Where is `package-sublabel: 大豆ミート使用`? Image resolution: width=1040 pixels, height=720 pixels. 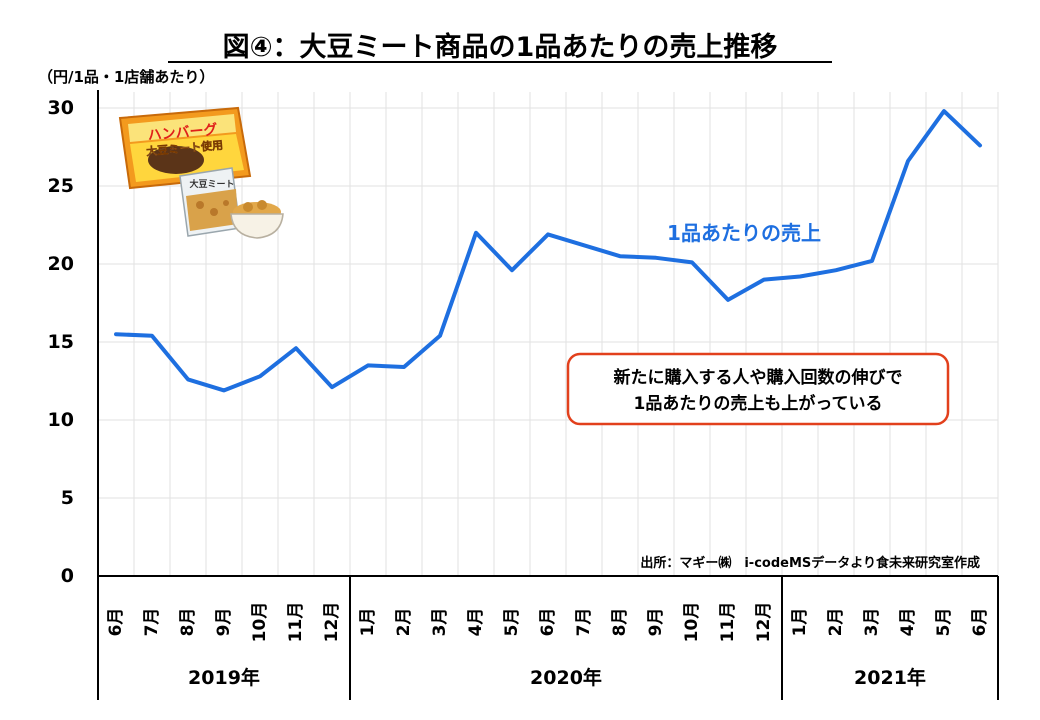 package-sublabel: 大豆ミート使用 is located at coordinates (185, 148).